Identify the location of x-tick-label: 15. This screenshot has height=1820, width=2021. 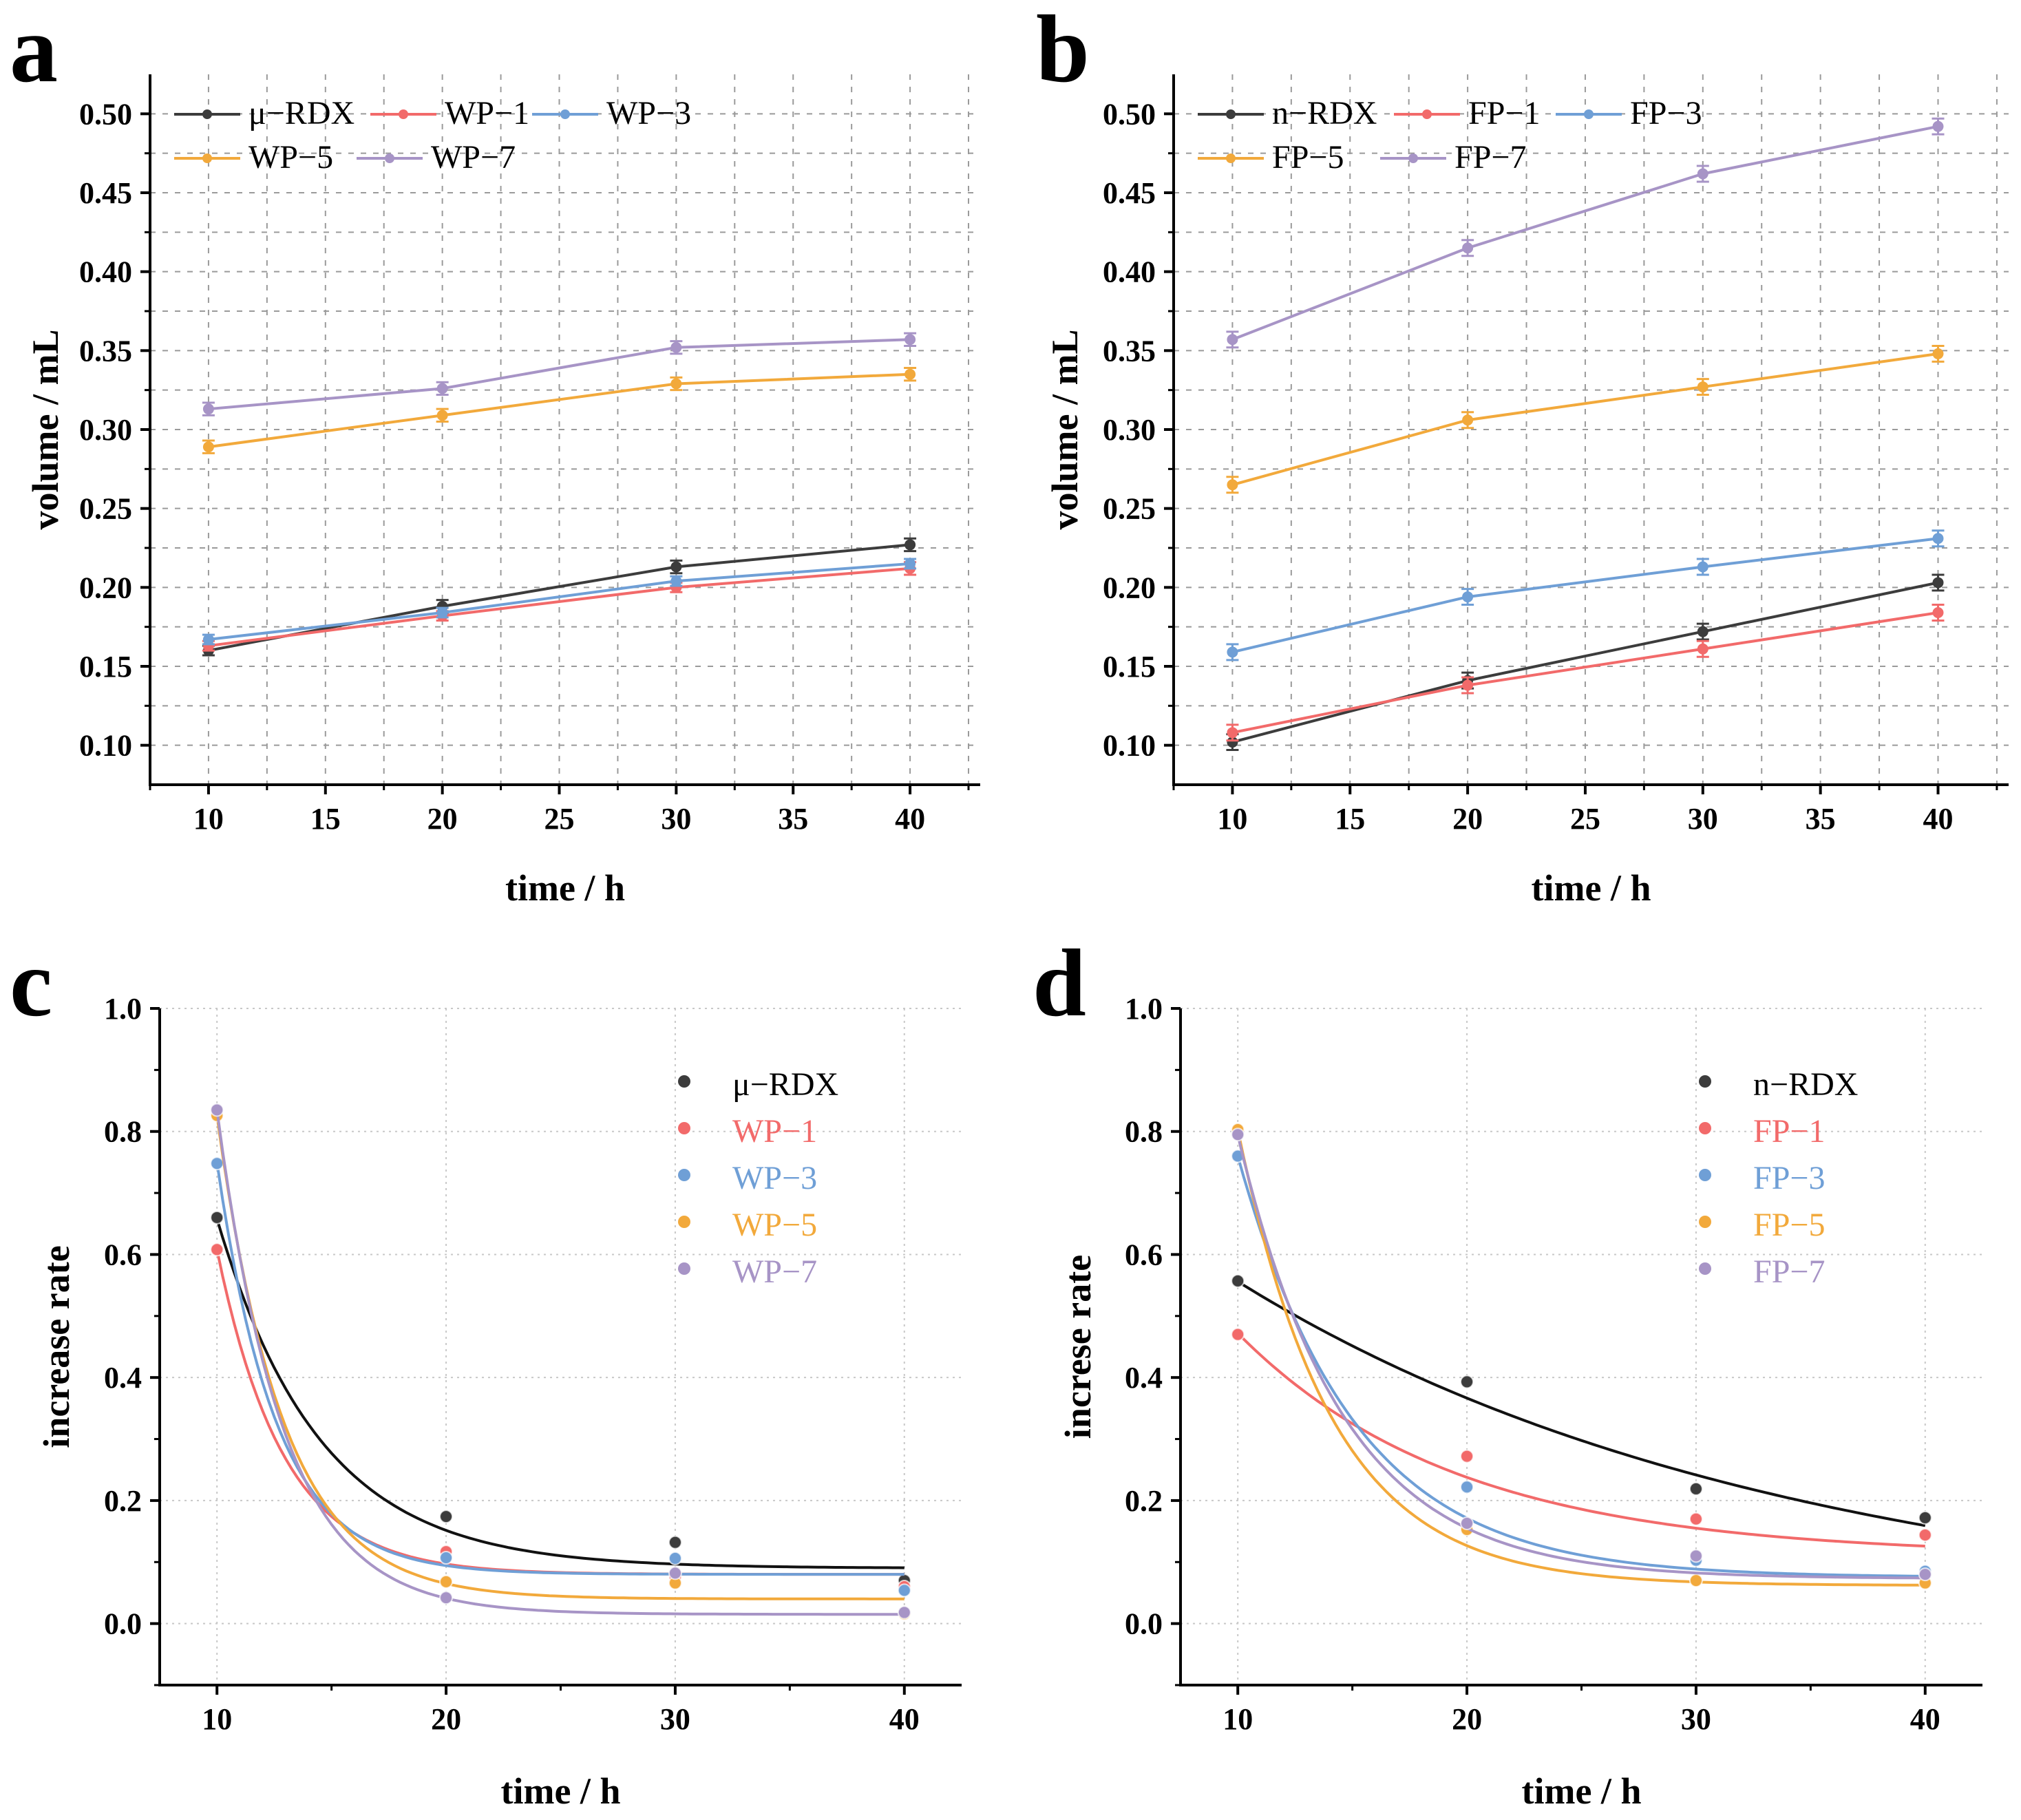
(1350, 819).